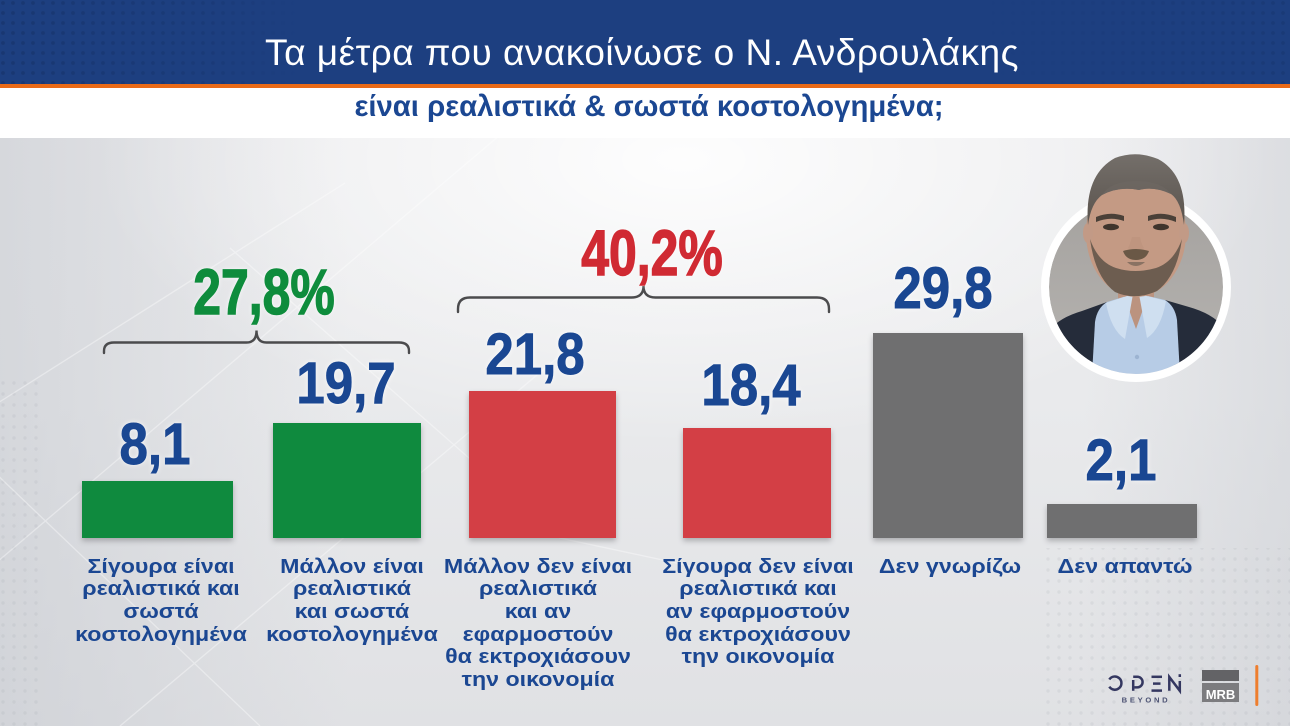 The image size is (1290, 726). What do you see at coordinates (1146, 700) in the screenshot?
I see `svg-text: BEYOND` at bounding box center [1146, 700].